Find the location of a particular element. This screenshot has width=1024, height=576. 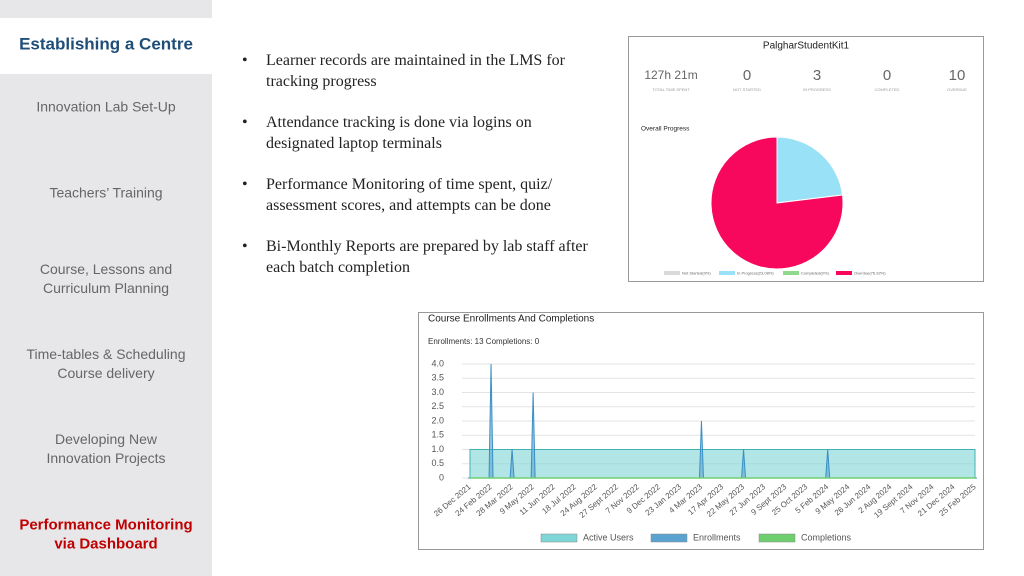

sidebar-item: Performance Monitoring is located at coordinates (105, 524).